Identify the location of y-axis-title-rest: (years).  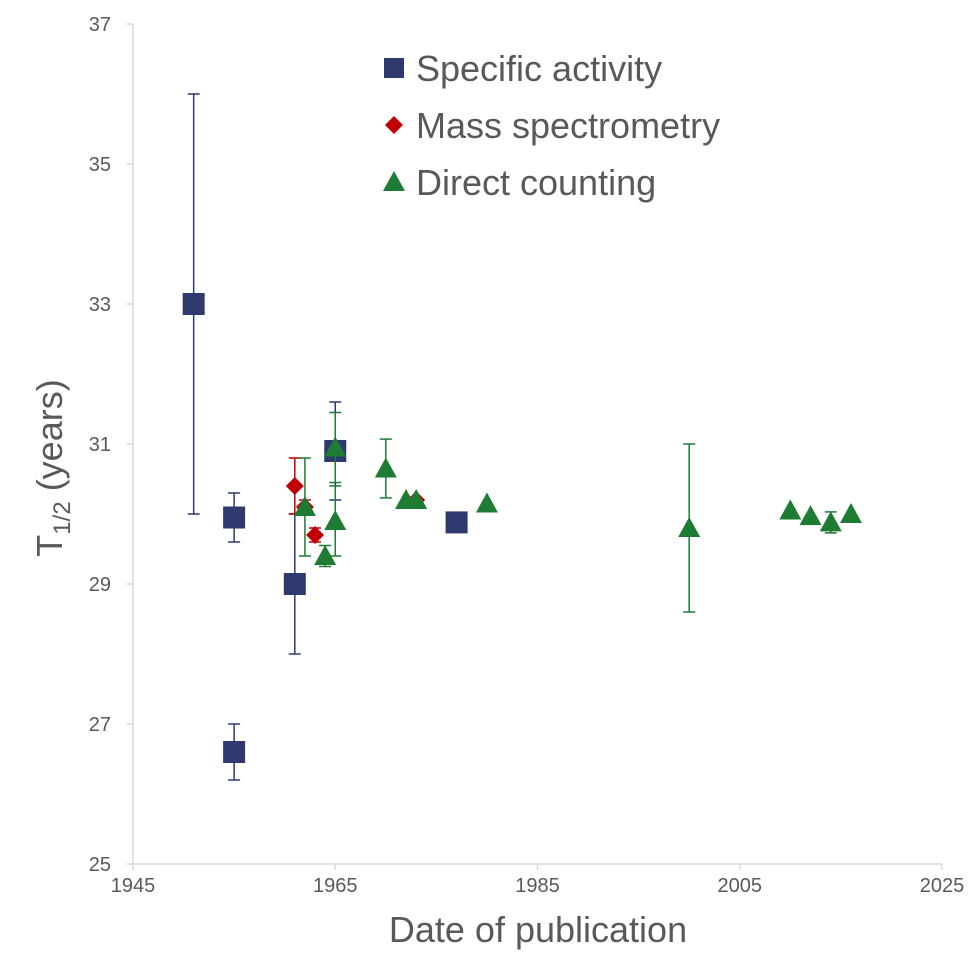
(49, 440).